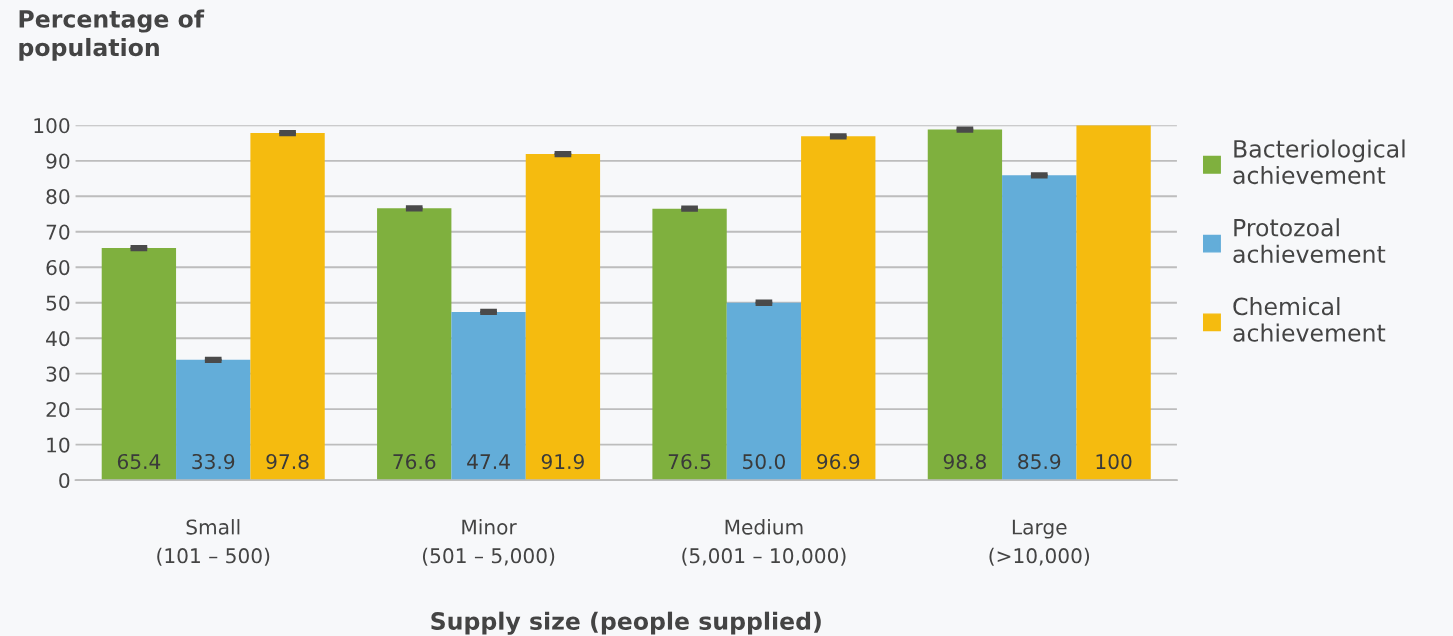 Image resolution: width=1453 pixels, height=636 pixels. Describe the element at coordinates (1039, 542) in the screenshot. I see `x-tick-label: Large (>10,000)` at that location.